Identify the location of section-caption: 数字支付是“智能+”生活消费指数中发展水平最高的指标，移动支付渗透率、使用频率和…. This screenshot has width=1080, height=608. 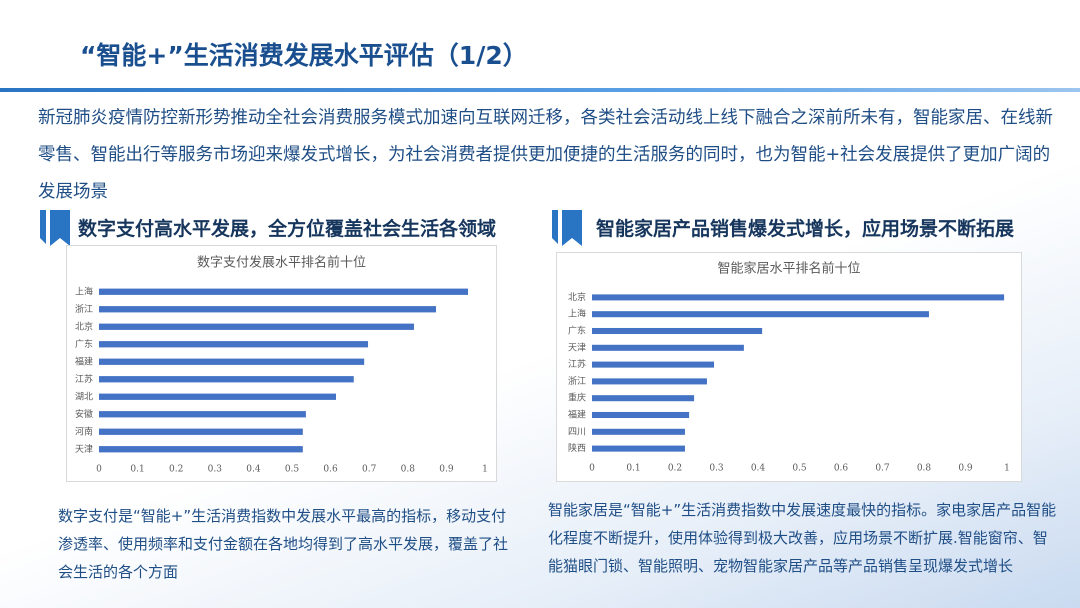
(283, 544).